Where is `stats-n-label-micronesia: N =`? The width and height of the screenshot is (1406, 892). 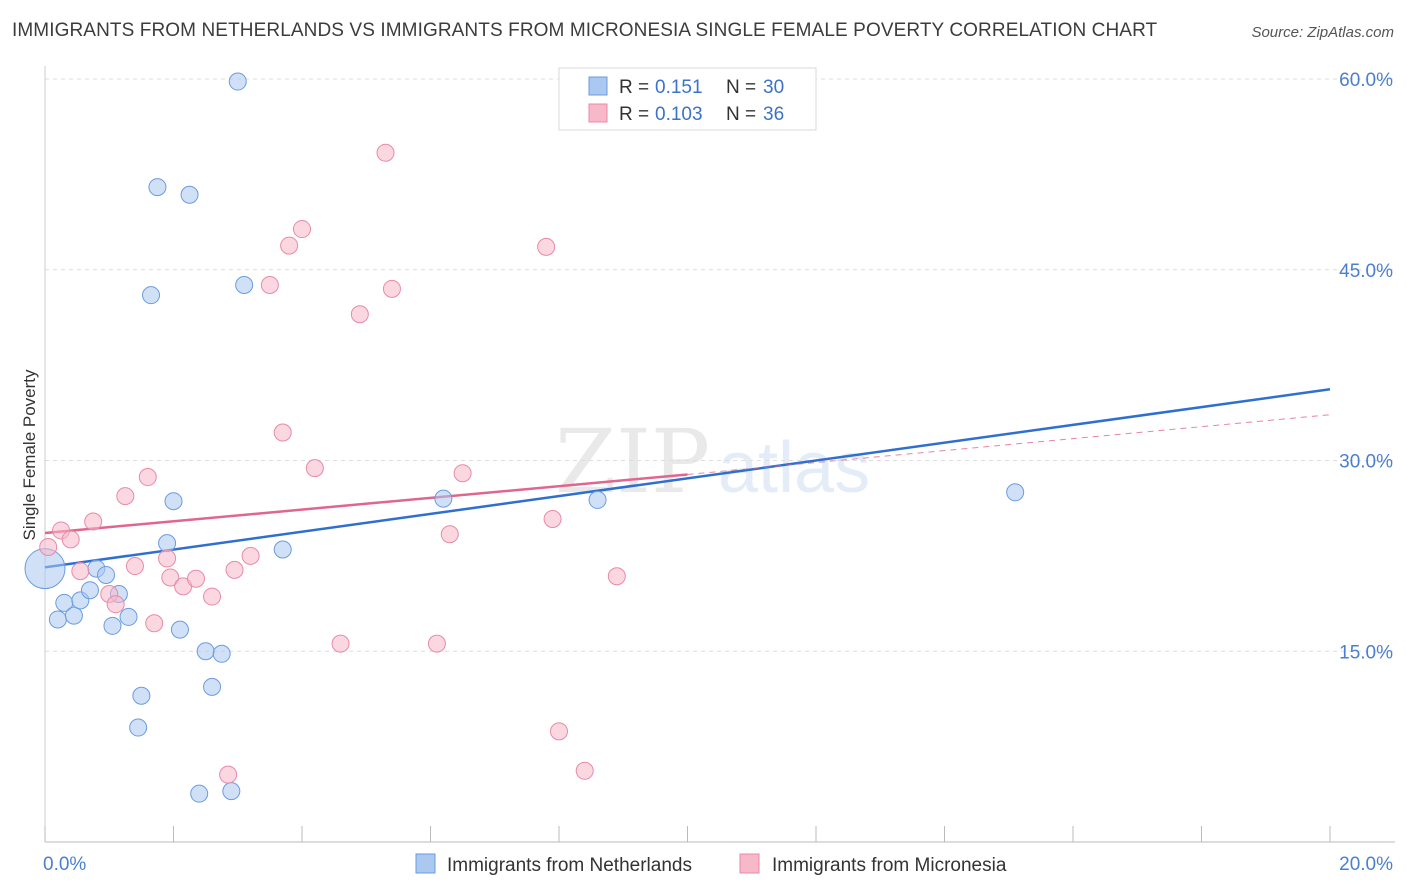 stats-n-label-micronesia: N = is located at coordinates (741, 114).